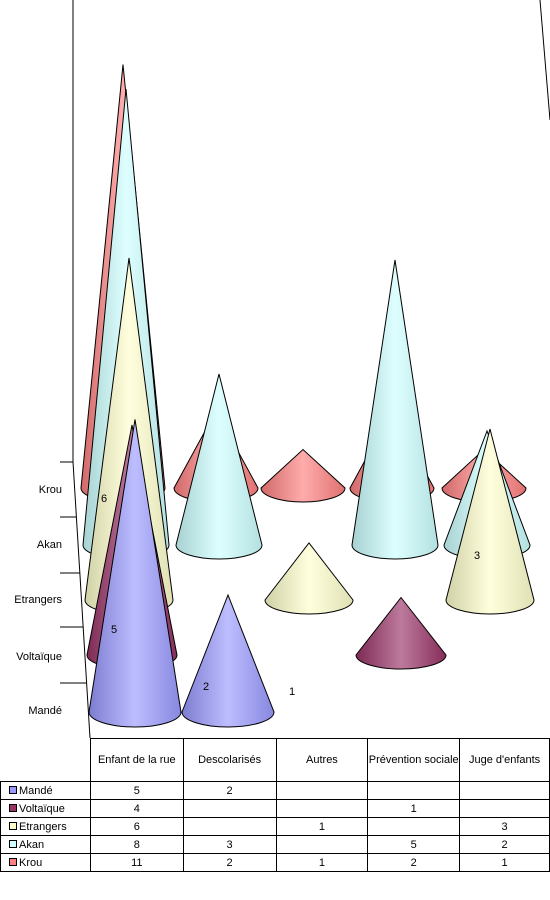  Describe the element at coordinates (136, 790) in the screenshot. I see `cell-mande-enfant-de-la-rue: 5` at that location.